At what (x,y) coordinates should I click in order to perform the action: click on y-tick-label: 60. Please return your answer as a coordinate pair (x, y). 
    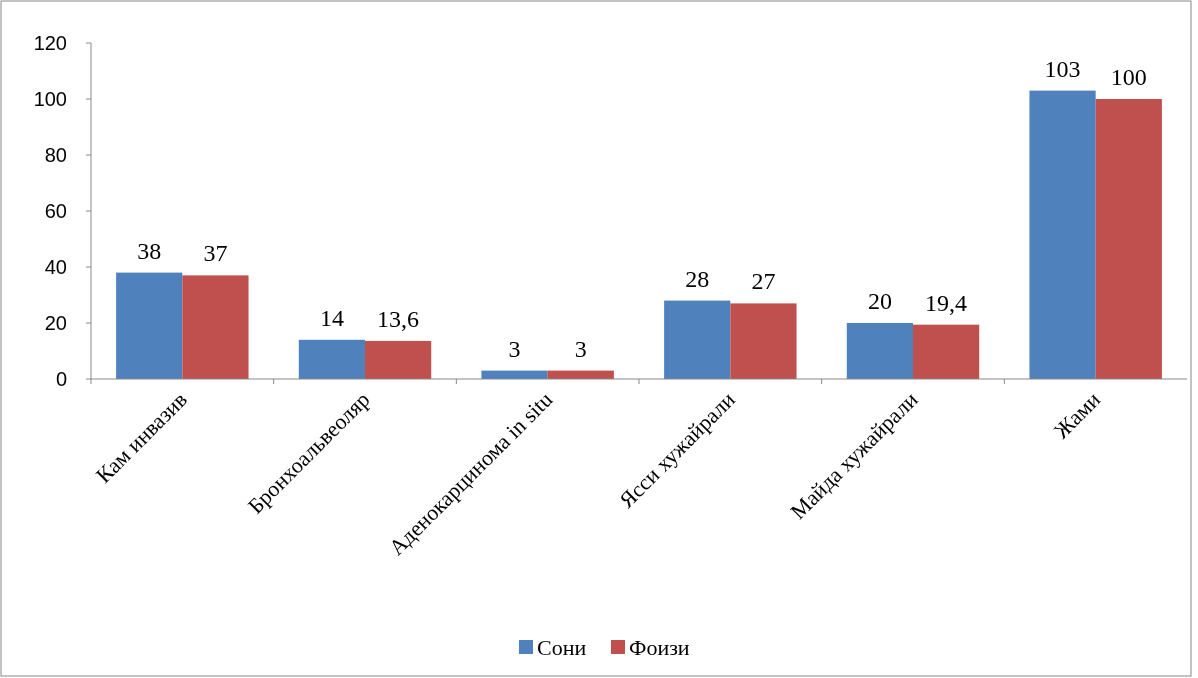
    Looking at the image, I should click on (55, 211).